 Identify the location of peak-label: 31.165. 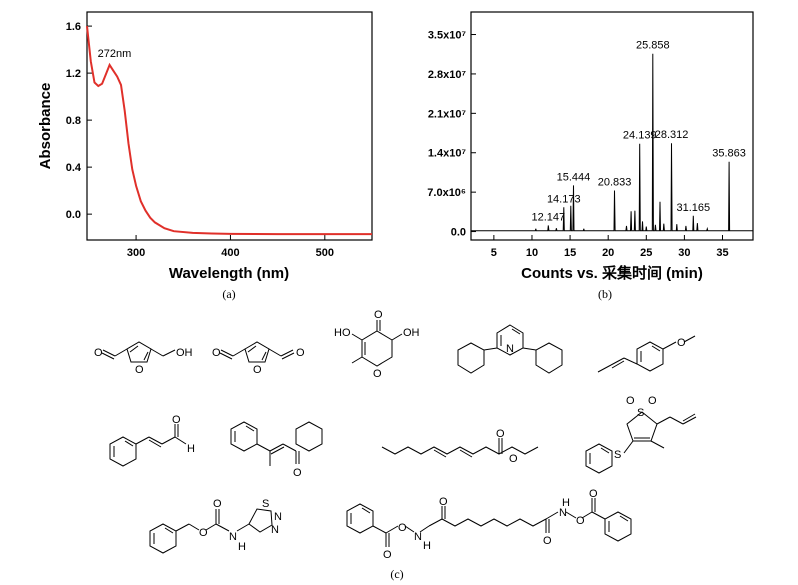
(693, 208).